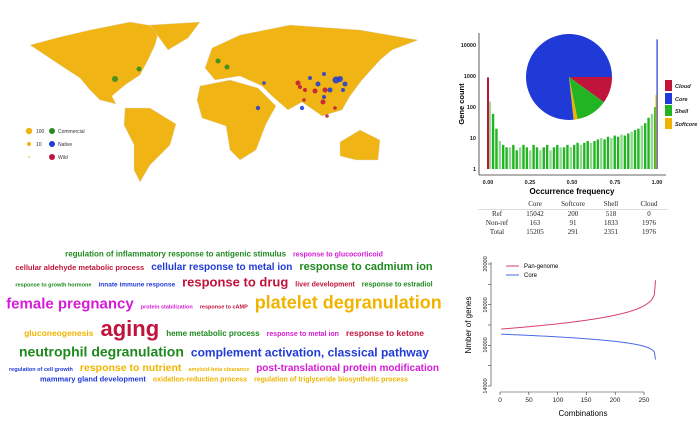 Image resolution: width=700 pixels, height=436 pixels. Describe the element at coordinates (668, 85) in the screenshot. I see `legend-swatch-cloud` at that location.